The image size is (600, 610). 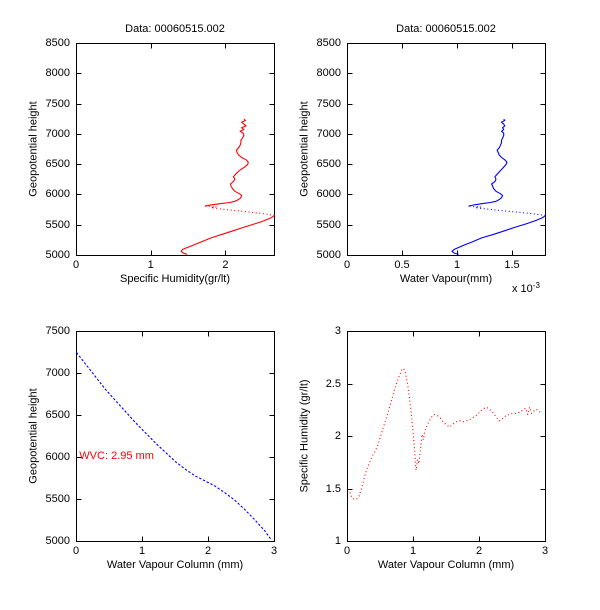 I want to click on series-humidity-profile-upper, so click(x=226, y=162).